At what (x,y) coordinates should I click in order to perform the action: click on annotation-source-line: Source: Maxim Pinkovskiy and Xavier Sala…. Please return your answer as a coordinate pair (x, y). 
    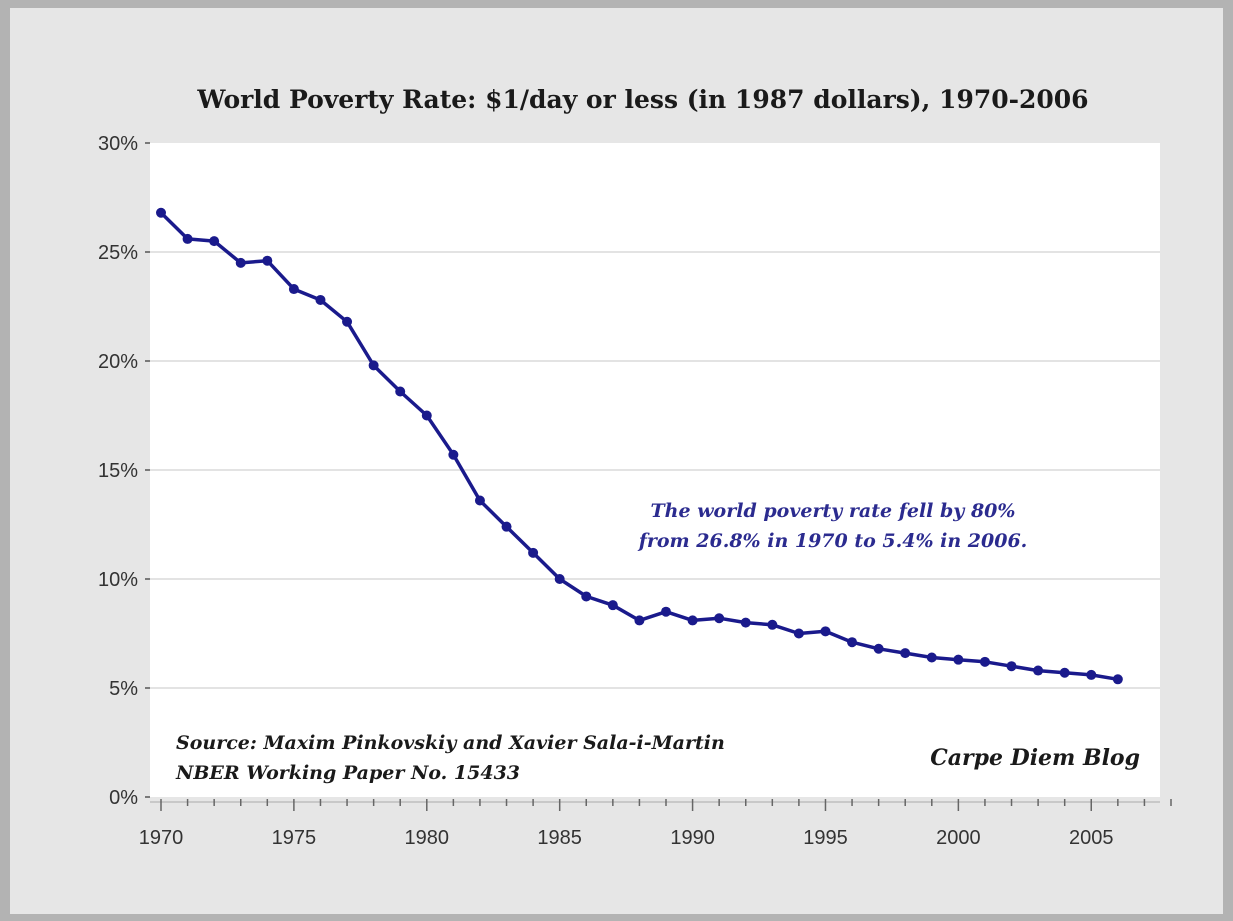
    Looking at the image, I should click on (450, 743).